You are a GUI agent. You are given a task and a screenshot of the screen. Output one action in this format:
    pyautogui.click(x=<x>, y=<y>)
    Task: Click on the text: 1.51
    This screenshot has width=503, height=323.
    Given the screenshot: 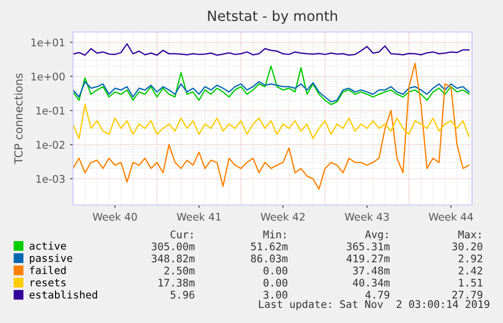 What is the action you would take?
    pyautogui.click(x=470, y=282)
    